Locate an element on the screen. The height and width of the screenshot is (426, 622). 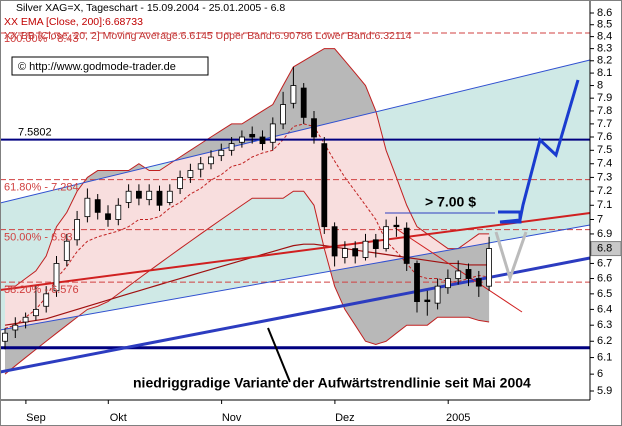
x-tick-label: Sep is located at coordinates (36, 418).